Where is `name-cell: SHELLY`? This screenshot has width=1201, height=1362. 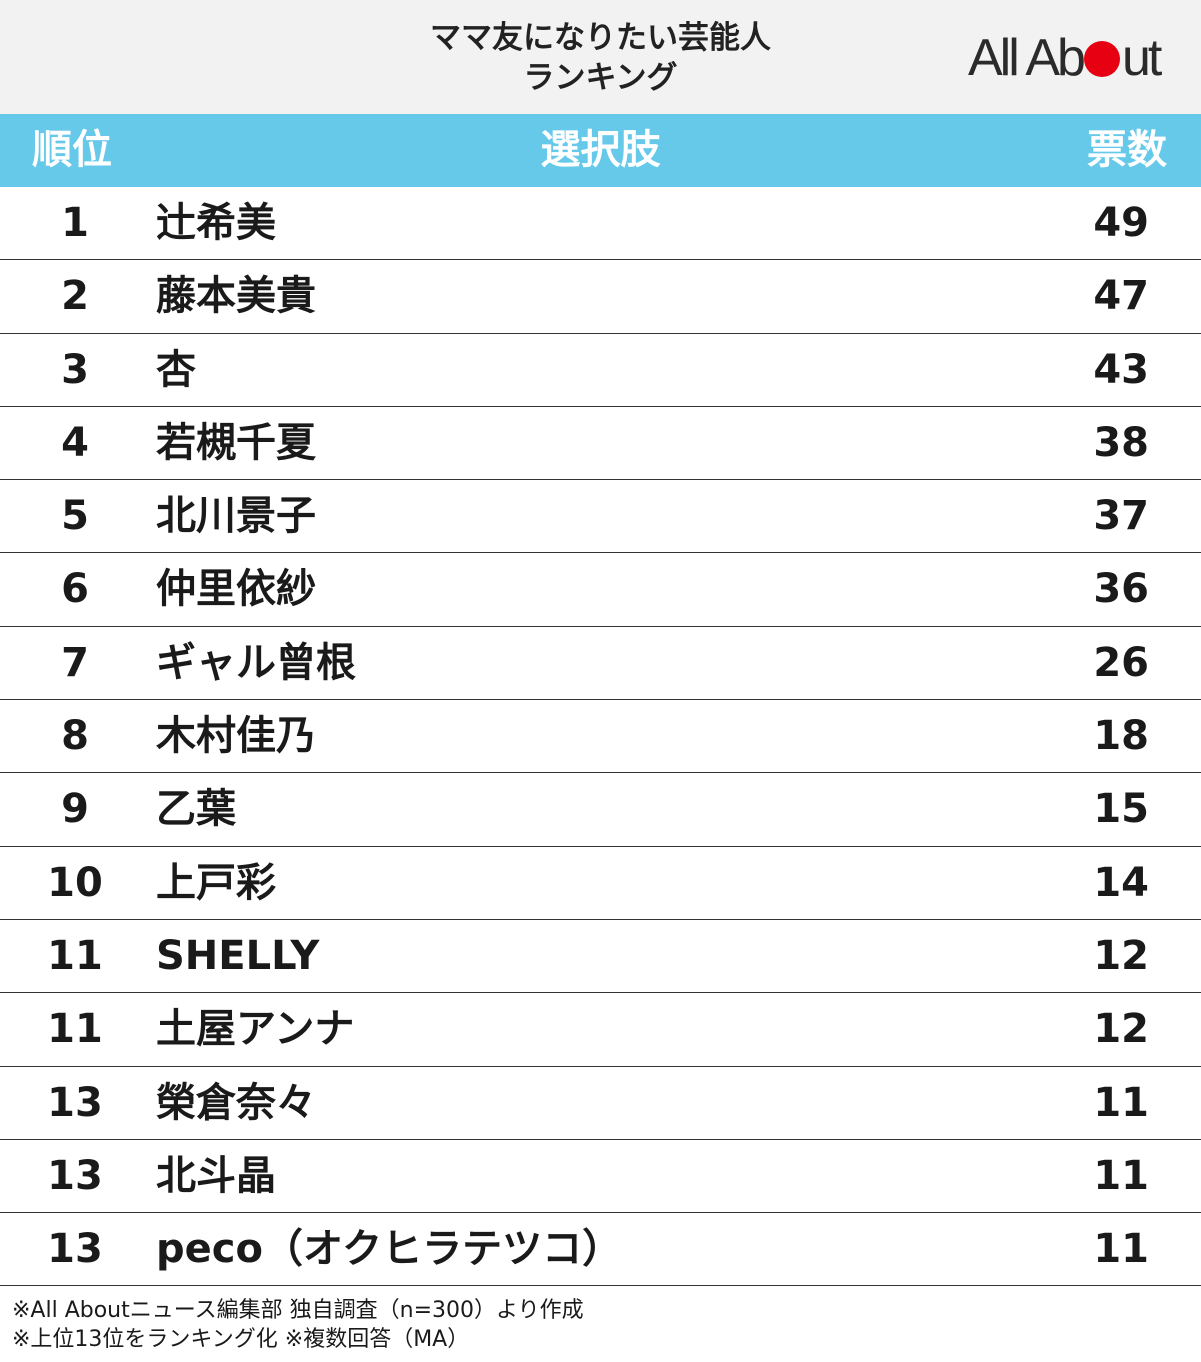 name-cell: SHELLY is located at coordinates (238, 955).